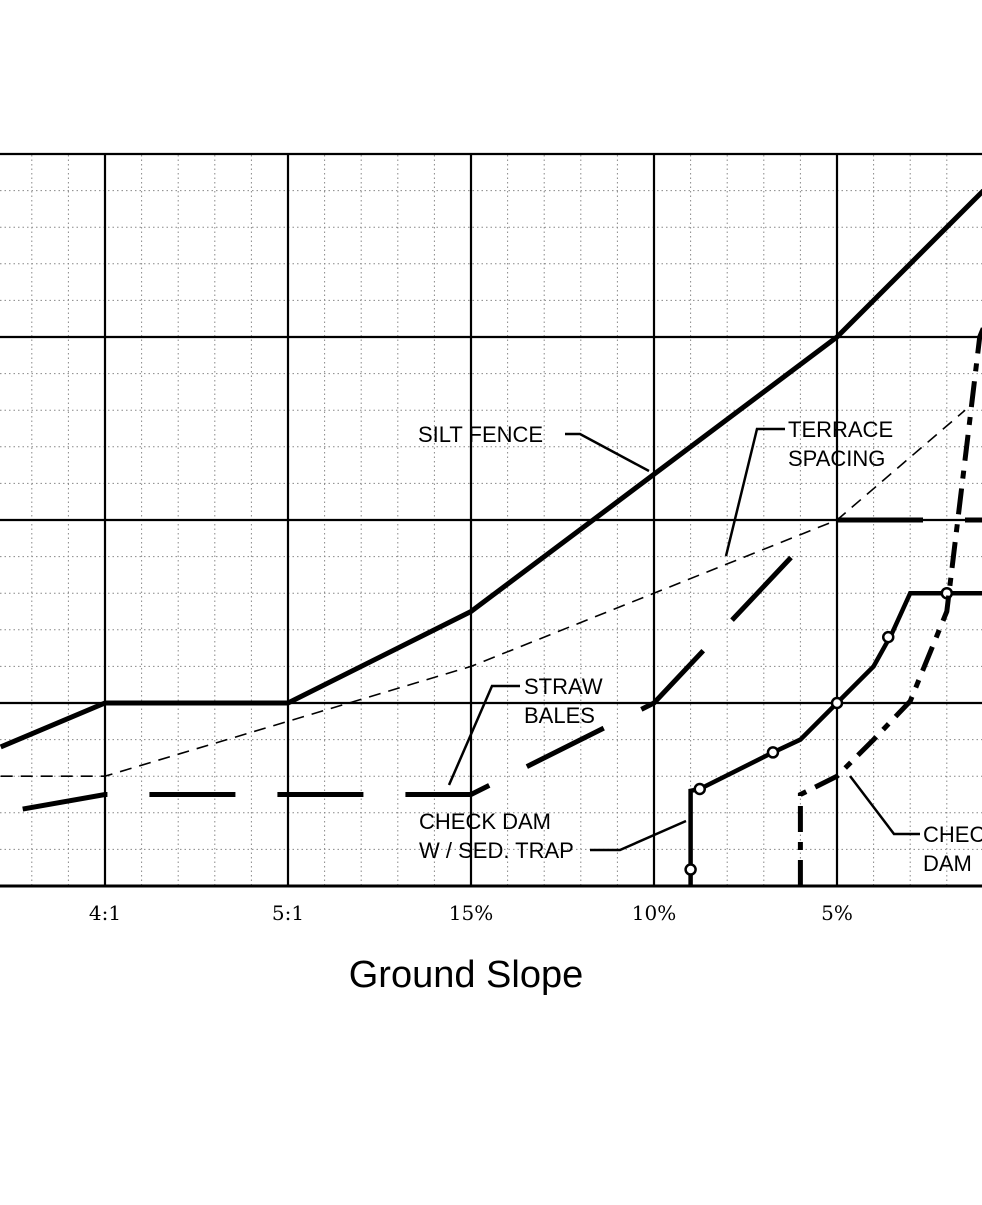  Describe the element at coordinates (496, 850) in the screenshot. I see `annotation-check-dam-sed-trap-line2: W / SED. TRAP` at that location.